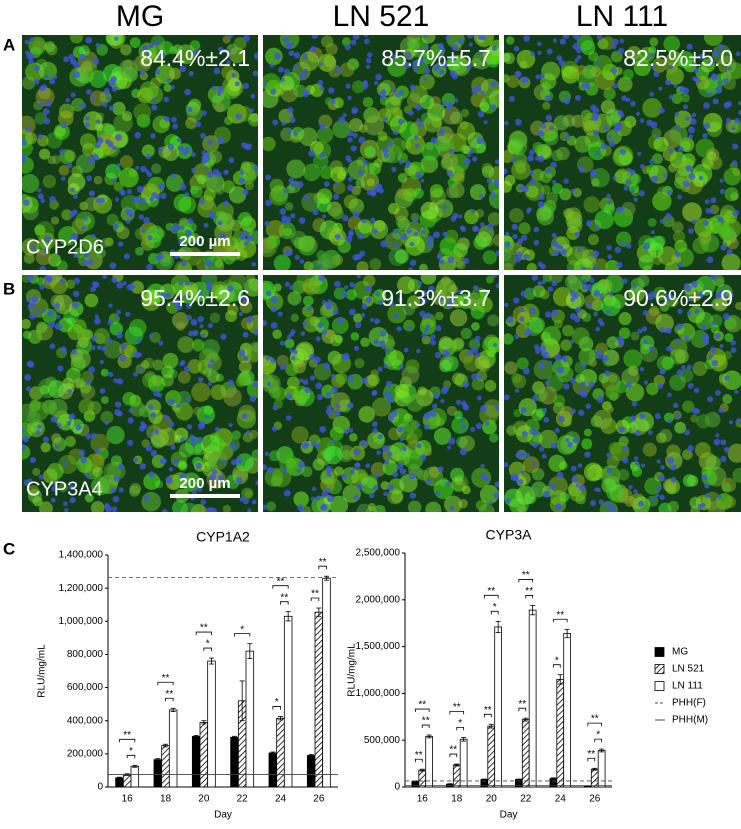  I want to click on y-tick-label: 600,000, so click(85, 687).